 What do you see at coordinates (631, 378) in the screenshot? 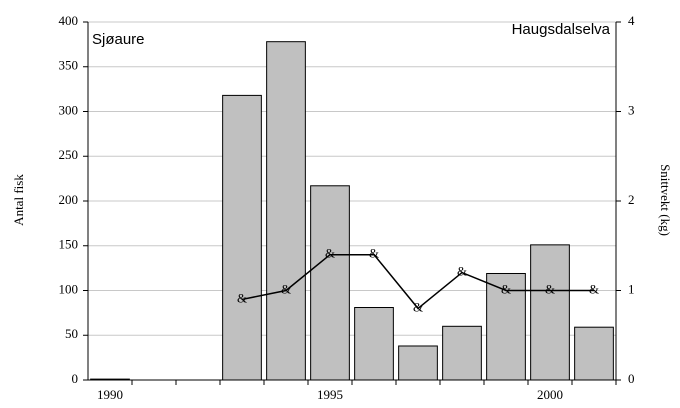
I see `y2-tick-label: 0` at bounding box center [631, 378].